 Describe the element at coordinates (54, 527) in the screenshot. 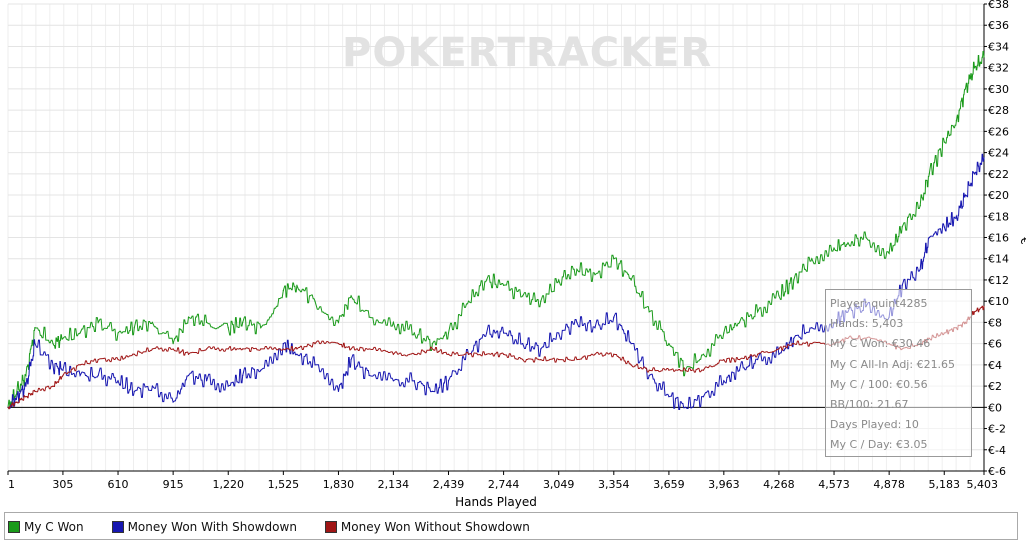

I see `legend-label: My C Won` at that location.